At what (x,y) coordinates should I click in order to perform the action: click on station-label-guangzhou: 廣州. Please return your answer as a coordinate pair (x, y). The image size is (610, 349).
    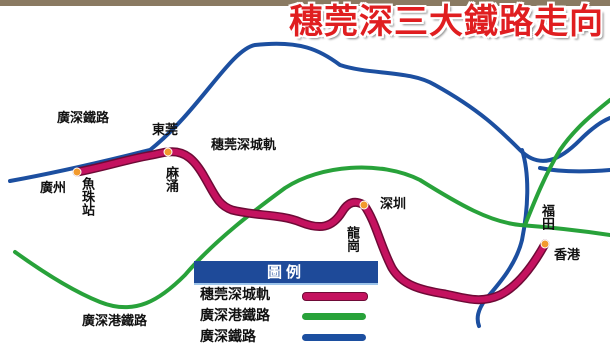
    Looking at the image, I should click on (53, 188).